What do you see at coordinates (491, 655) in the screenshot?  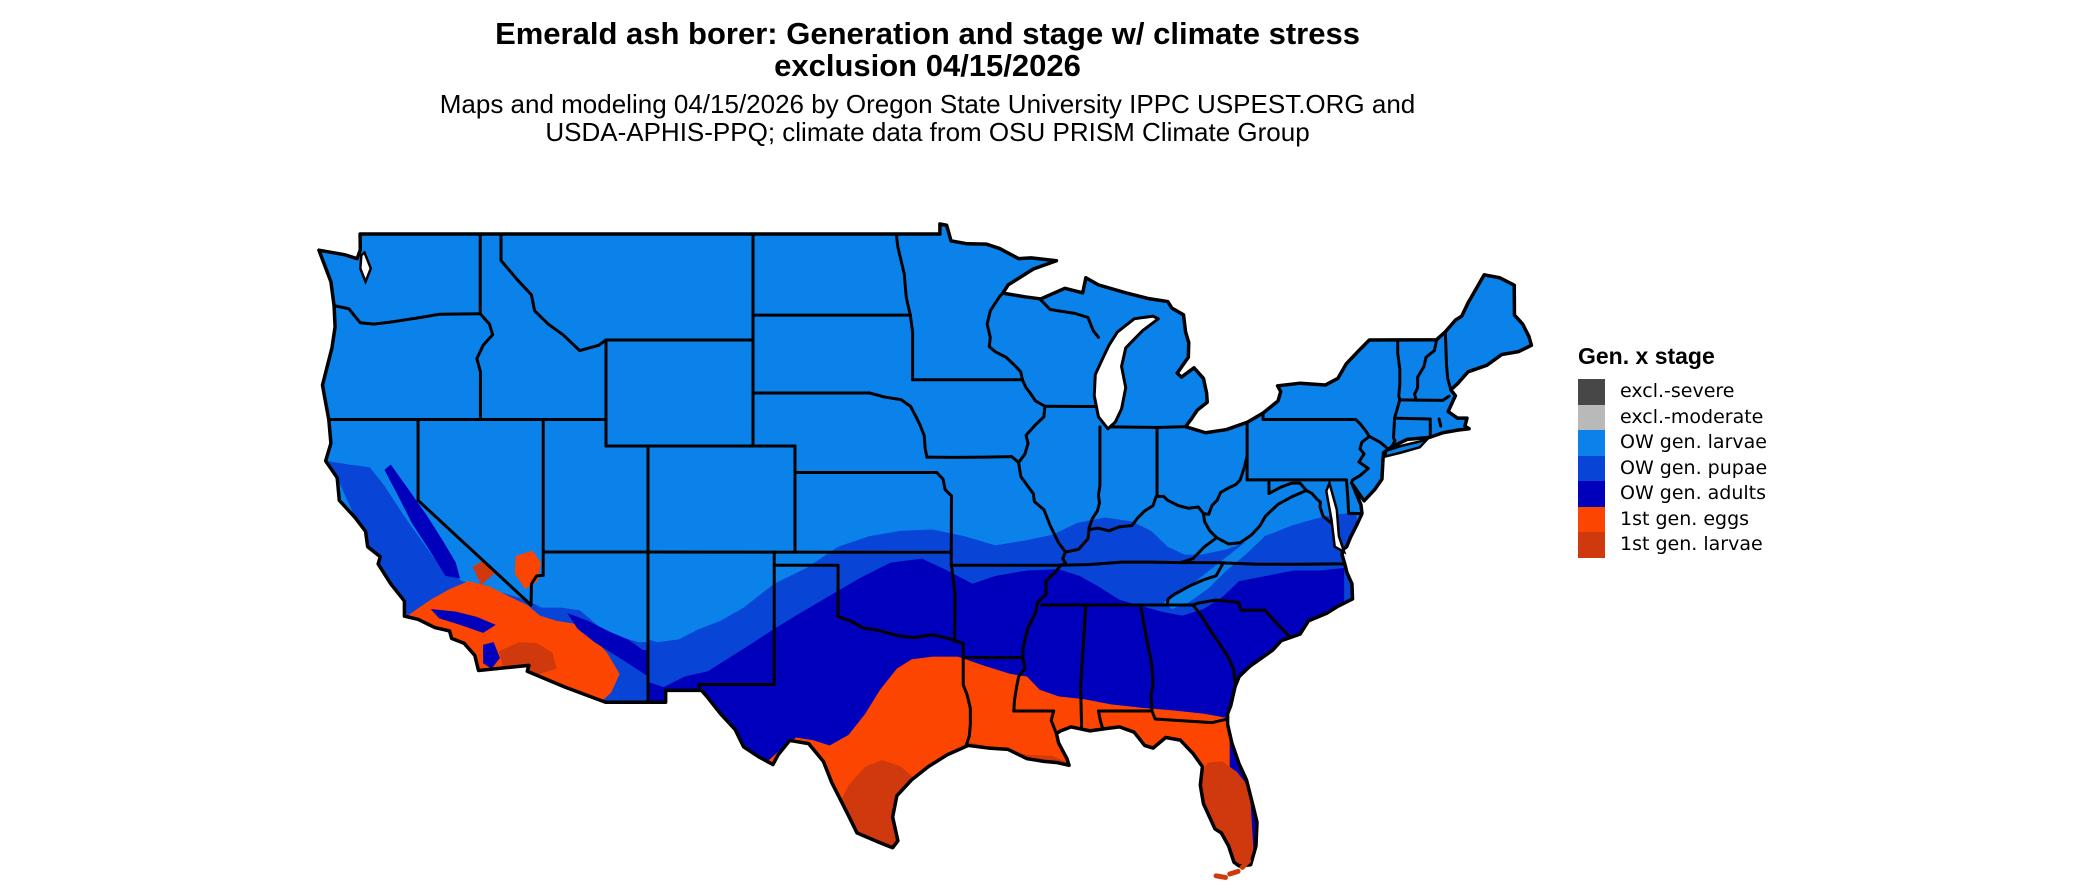 I see `patch-peninsular-adults` at bounding box center [491, 655].